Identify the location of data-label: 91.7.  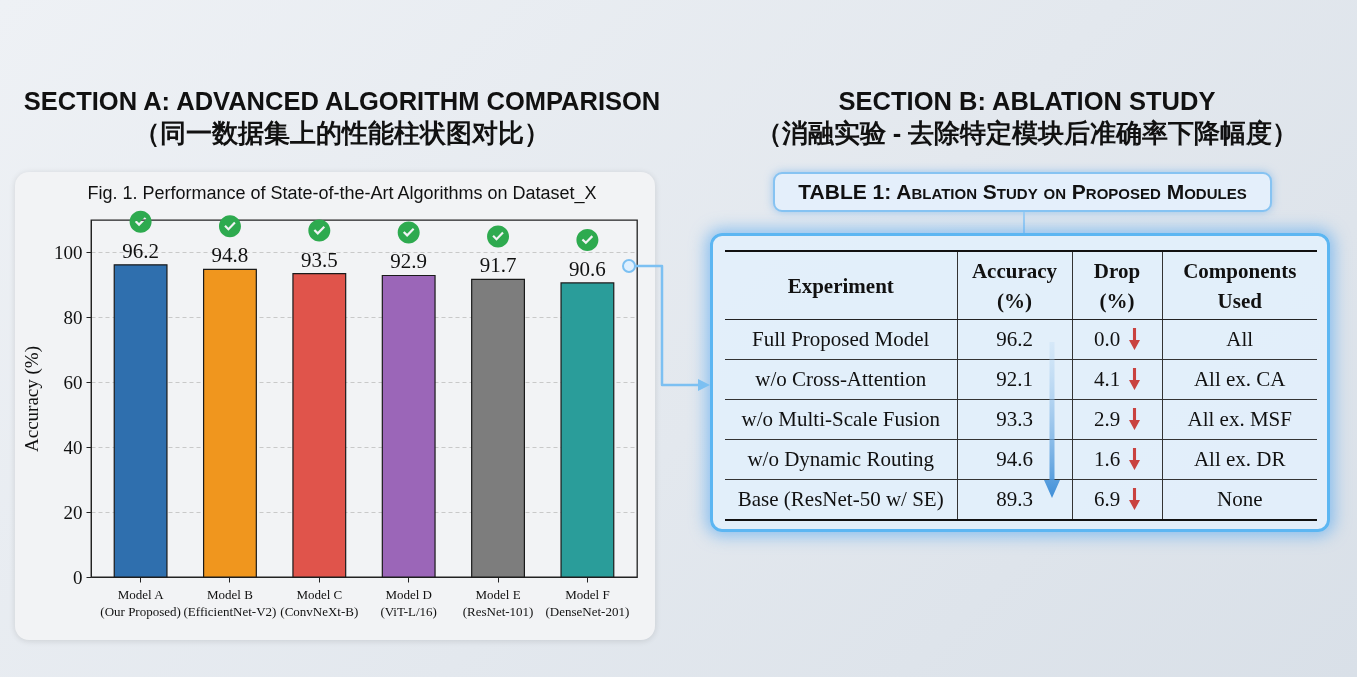
(498, 265).